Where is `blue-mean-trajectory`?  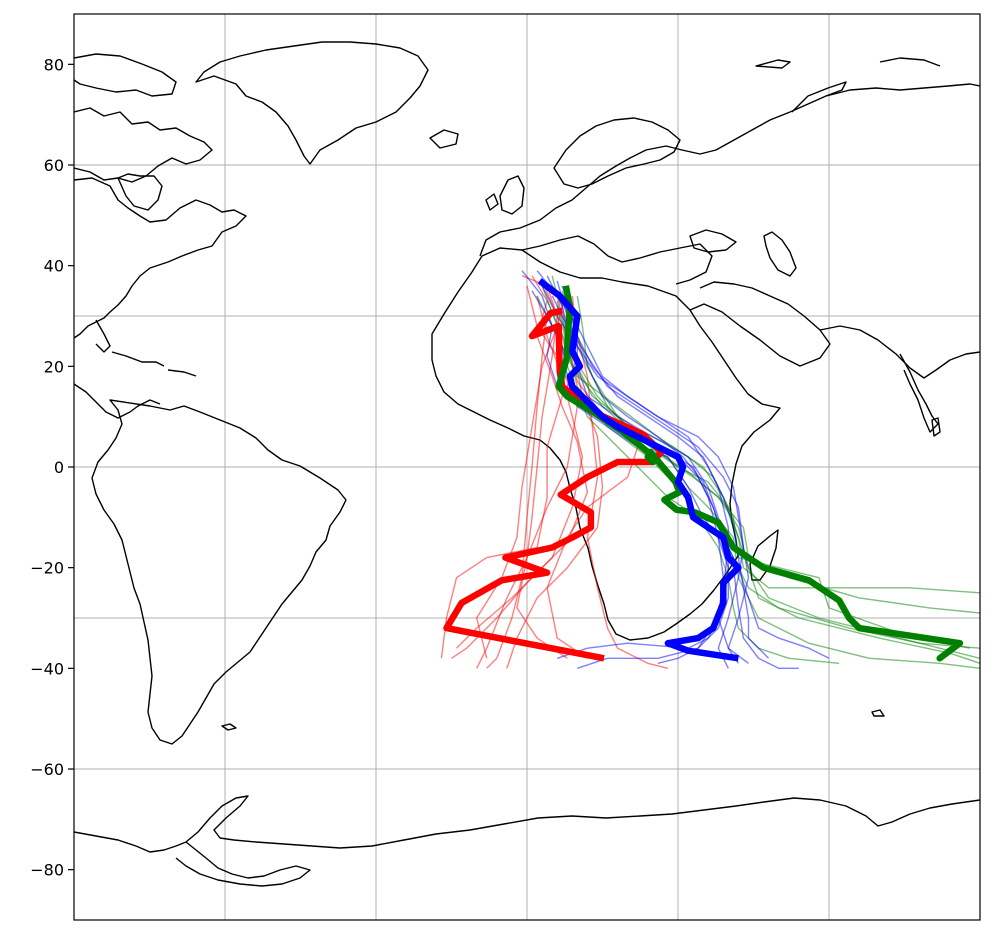
blue-mean-trajectory is located at coordinates (639, 470).